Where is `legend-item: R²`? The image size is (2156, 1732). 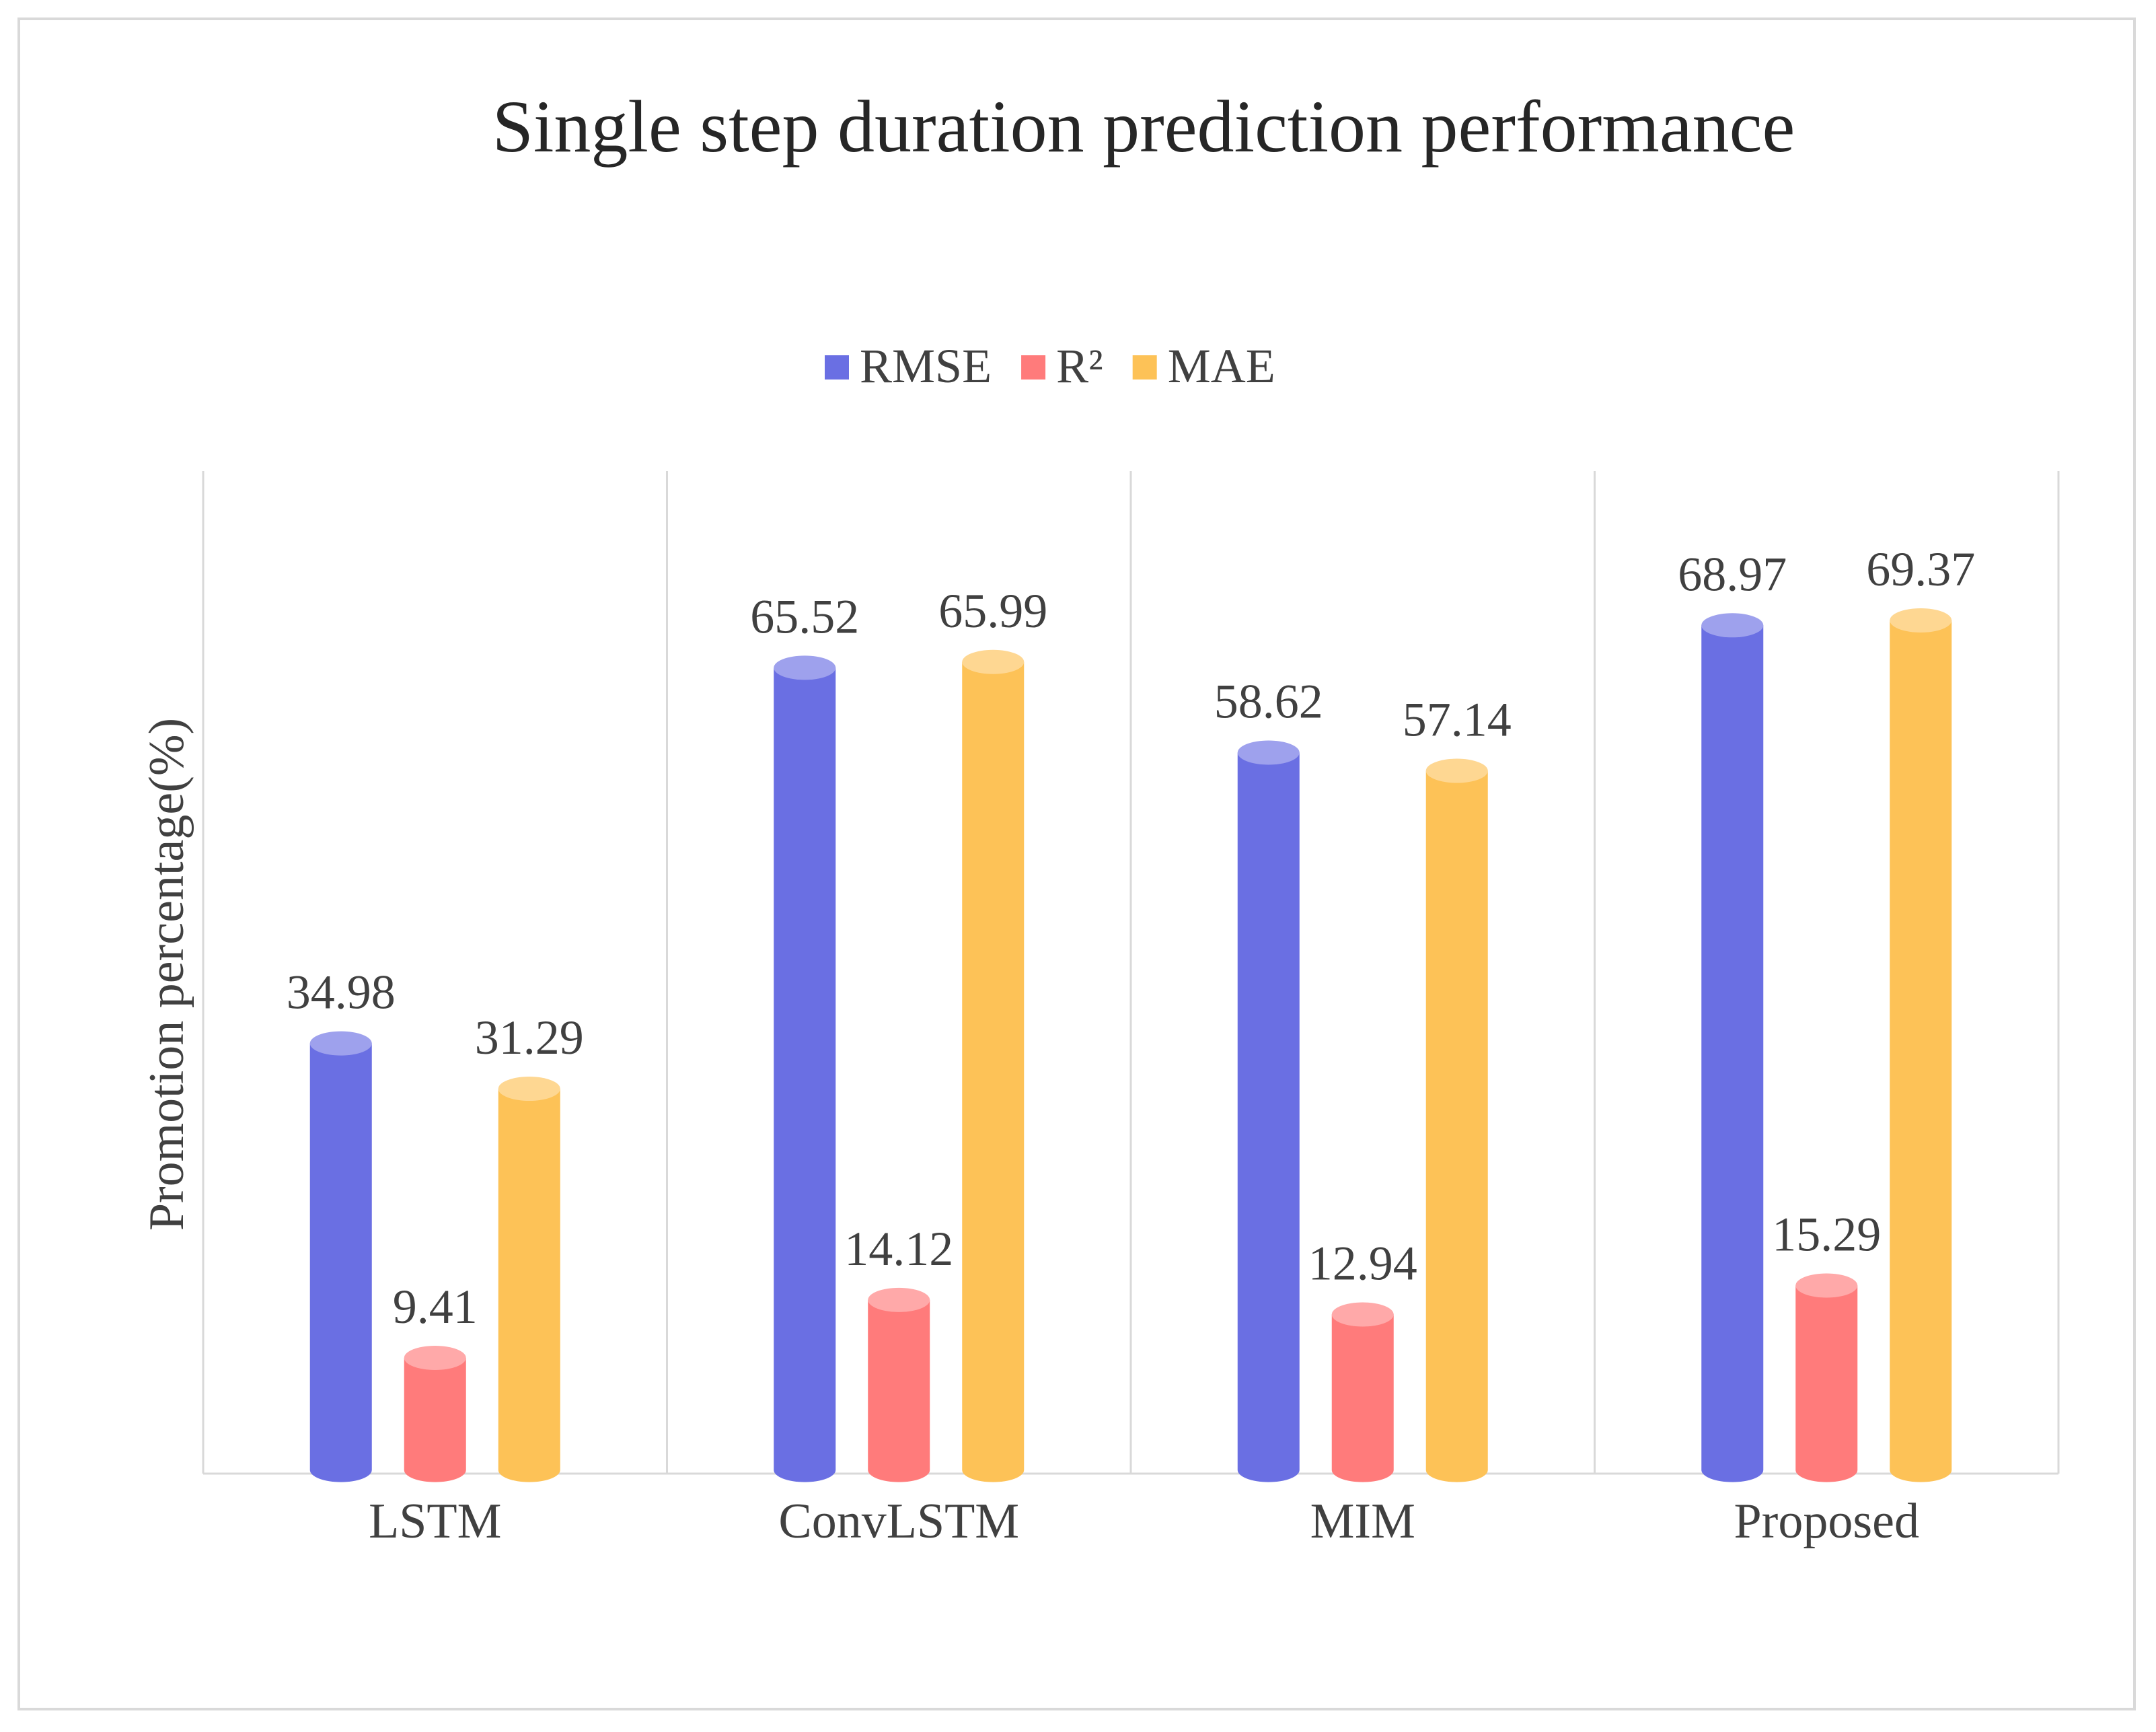
legend-item: R² is located at coordinates (1062, 366).